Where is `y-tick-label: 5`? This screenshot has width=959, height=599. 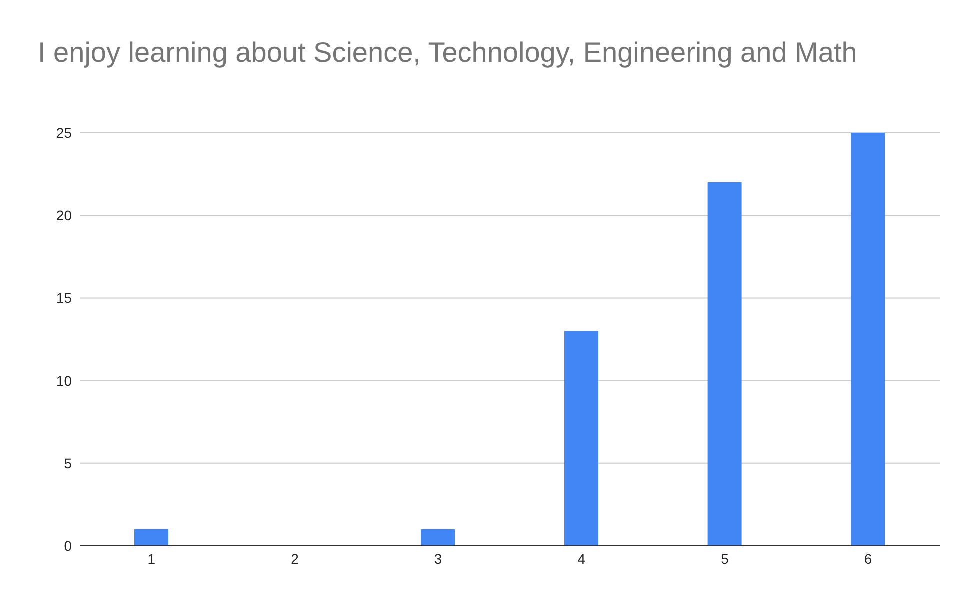 y-tick-label: 5 is located at coordinates (68, 463).